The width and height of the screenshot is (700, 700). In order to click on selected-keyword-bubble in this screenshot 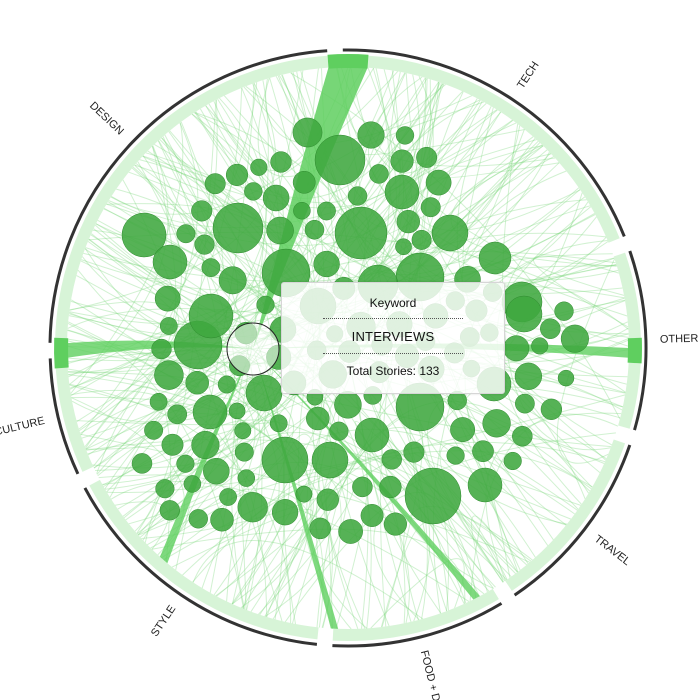, I will do `click(253, 349)`.